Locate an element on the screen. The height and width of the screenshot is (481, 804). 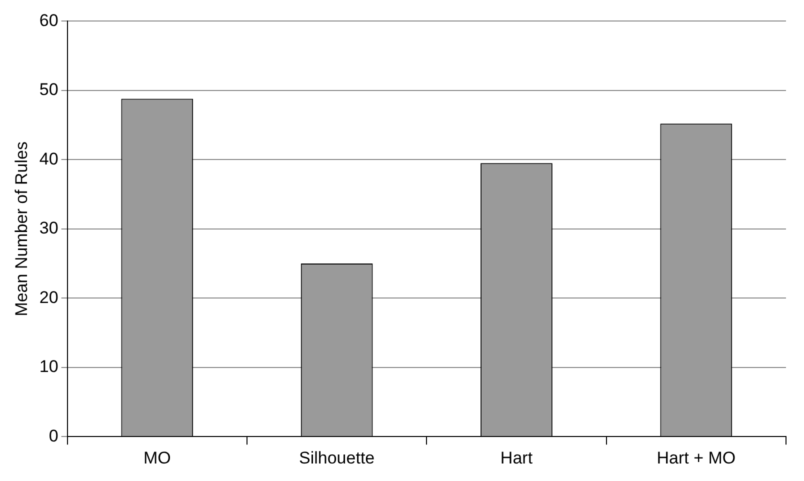
x-tick-label: Silhouette is located at coordinates (337, 458).